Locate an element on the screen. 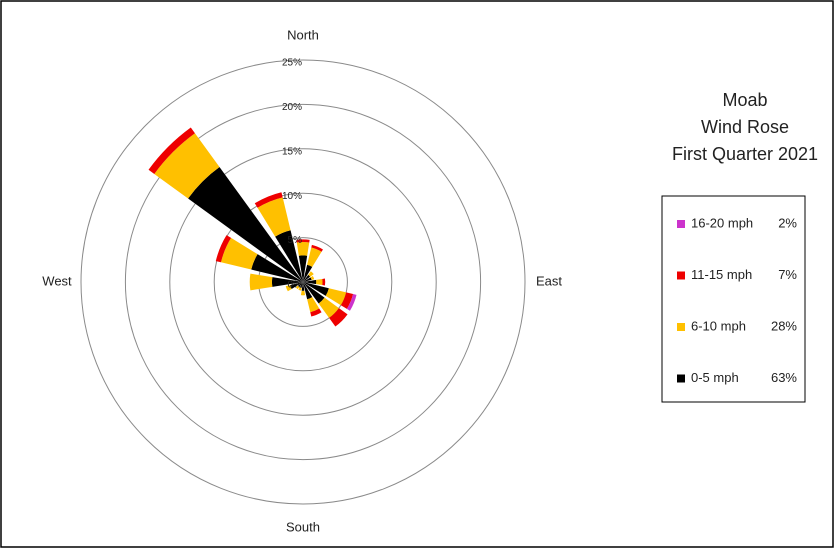  direction-label: West is located at coordinates (57, 280).